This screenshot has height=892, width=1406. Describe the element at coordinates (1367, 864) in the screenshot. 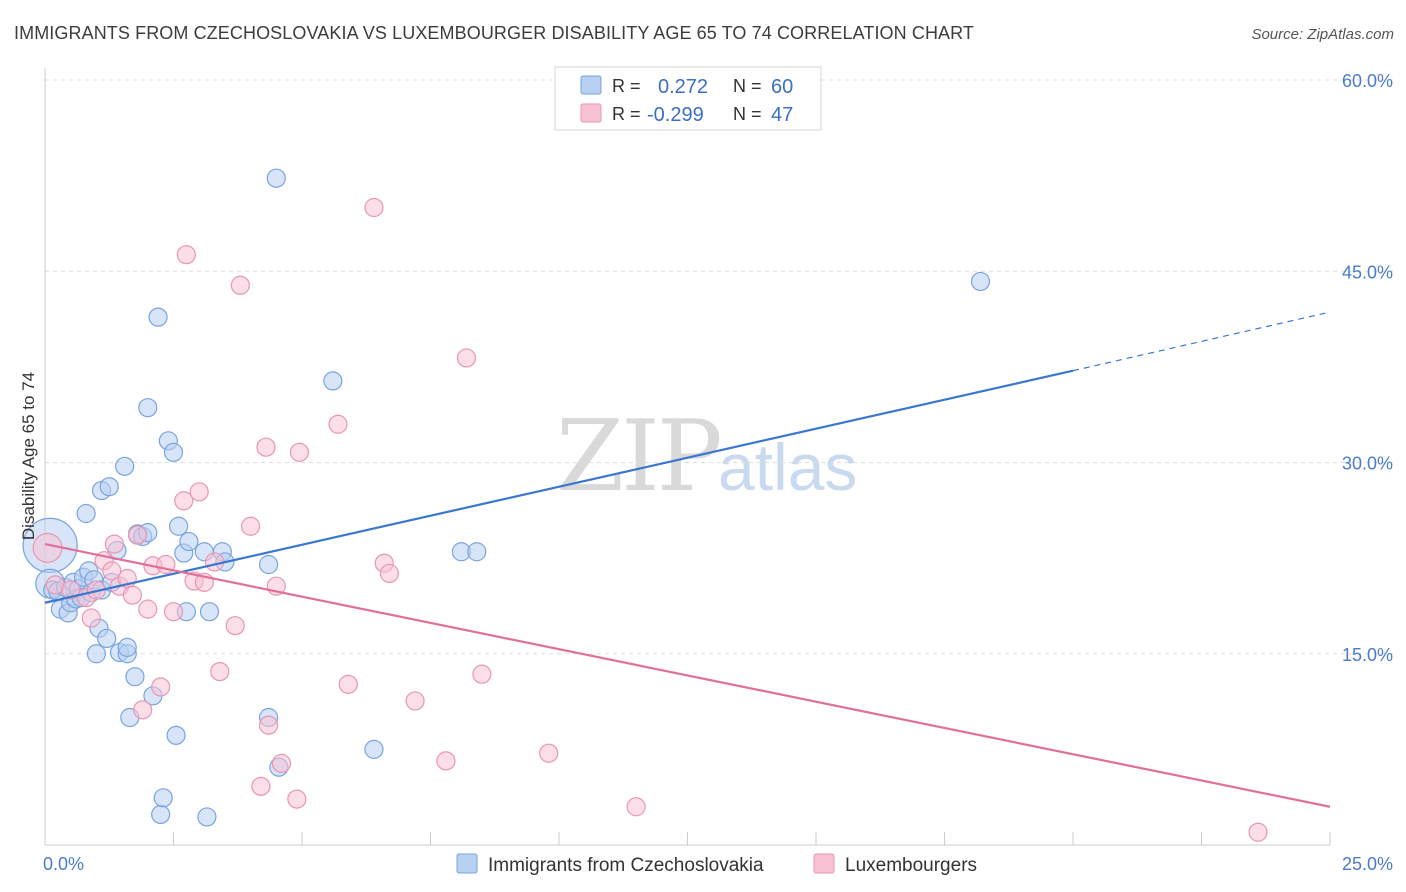

I see `x-tick-label-max: 25.0%` at that location.